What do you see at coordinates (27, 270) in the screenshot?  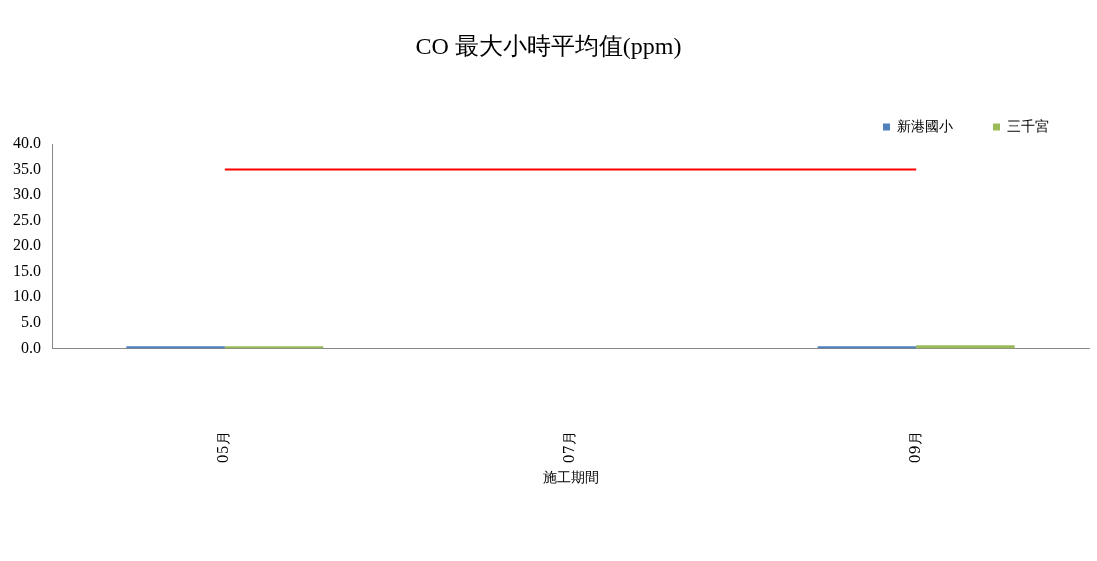 I see `y-tick-label: 15.0` at bounding box center [27, 270].